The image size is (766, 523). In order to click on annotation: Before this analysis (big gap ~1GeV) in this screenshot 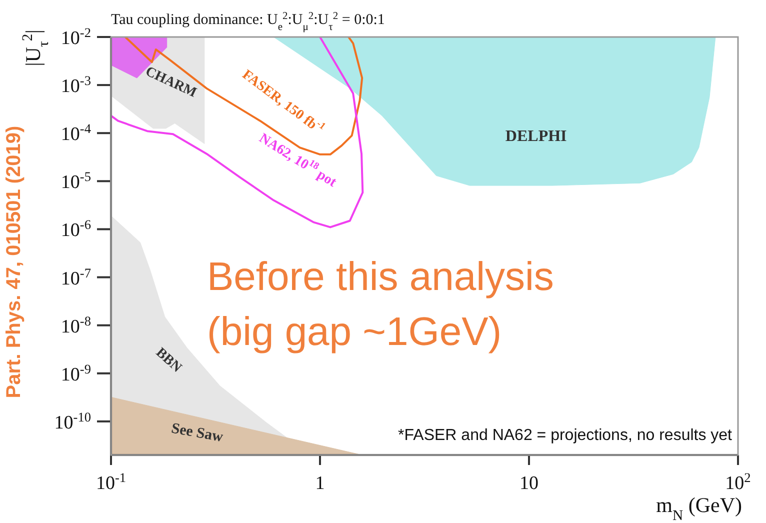, I will do `click(380, 304)`.